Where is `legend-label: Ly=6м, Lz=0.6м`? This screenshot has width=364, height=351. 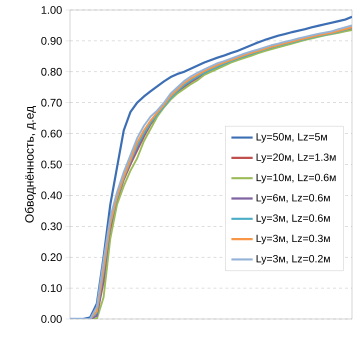 legend-label: Ly=6м, Lz=0.6м is located at coordinates (293, 199).